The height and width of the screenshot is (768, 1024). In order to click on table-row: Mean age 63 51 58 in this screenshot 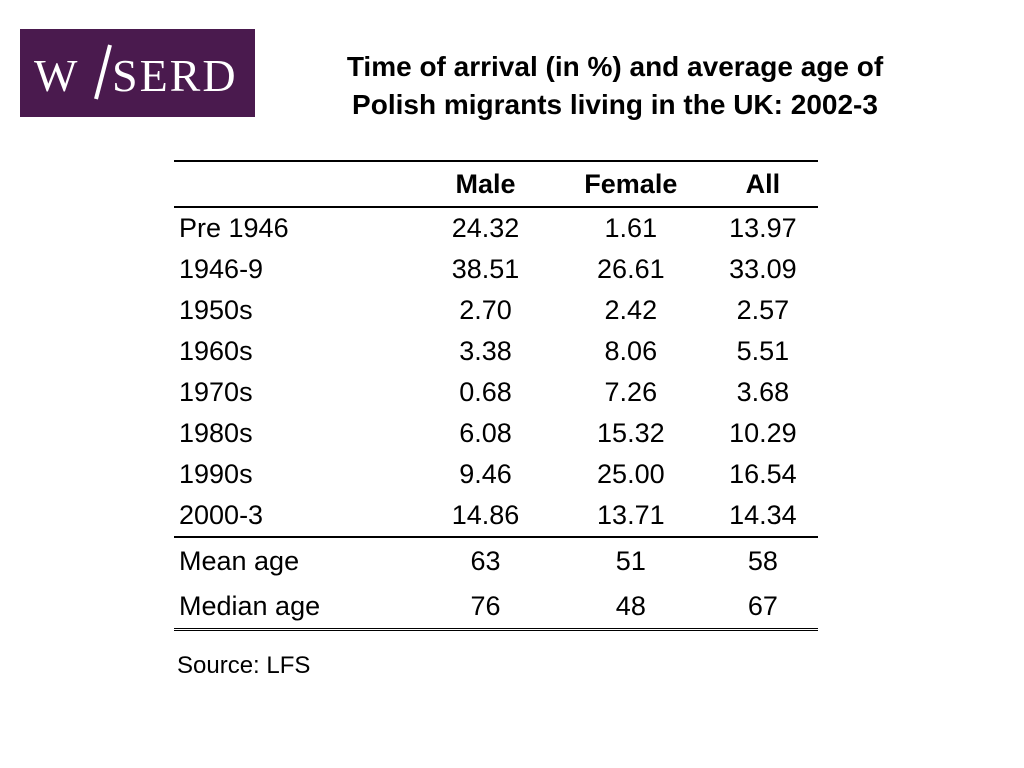, I will do `click(496, 560)`.